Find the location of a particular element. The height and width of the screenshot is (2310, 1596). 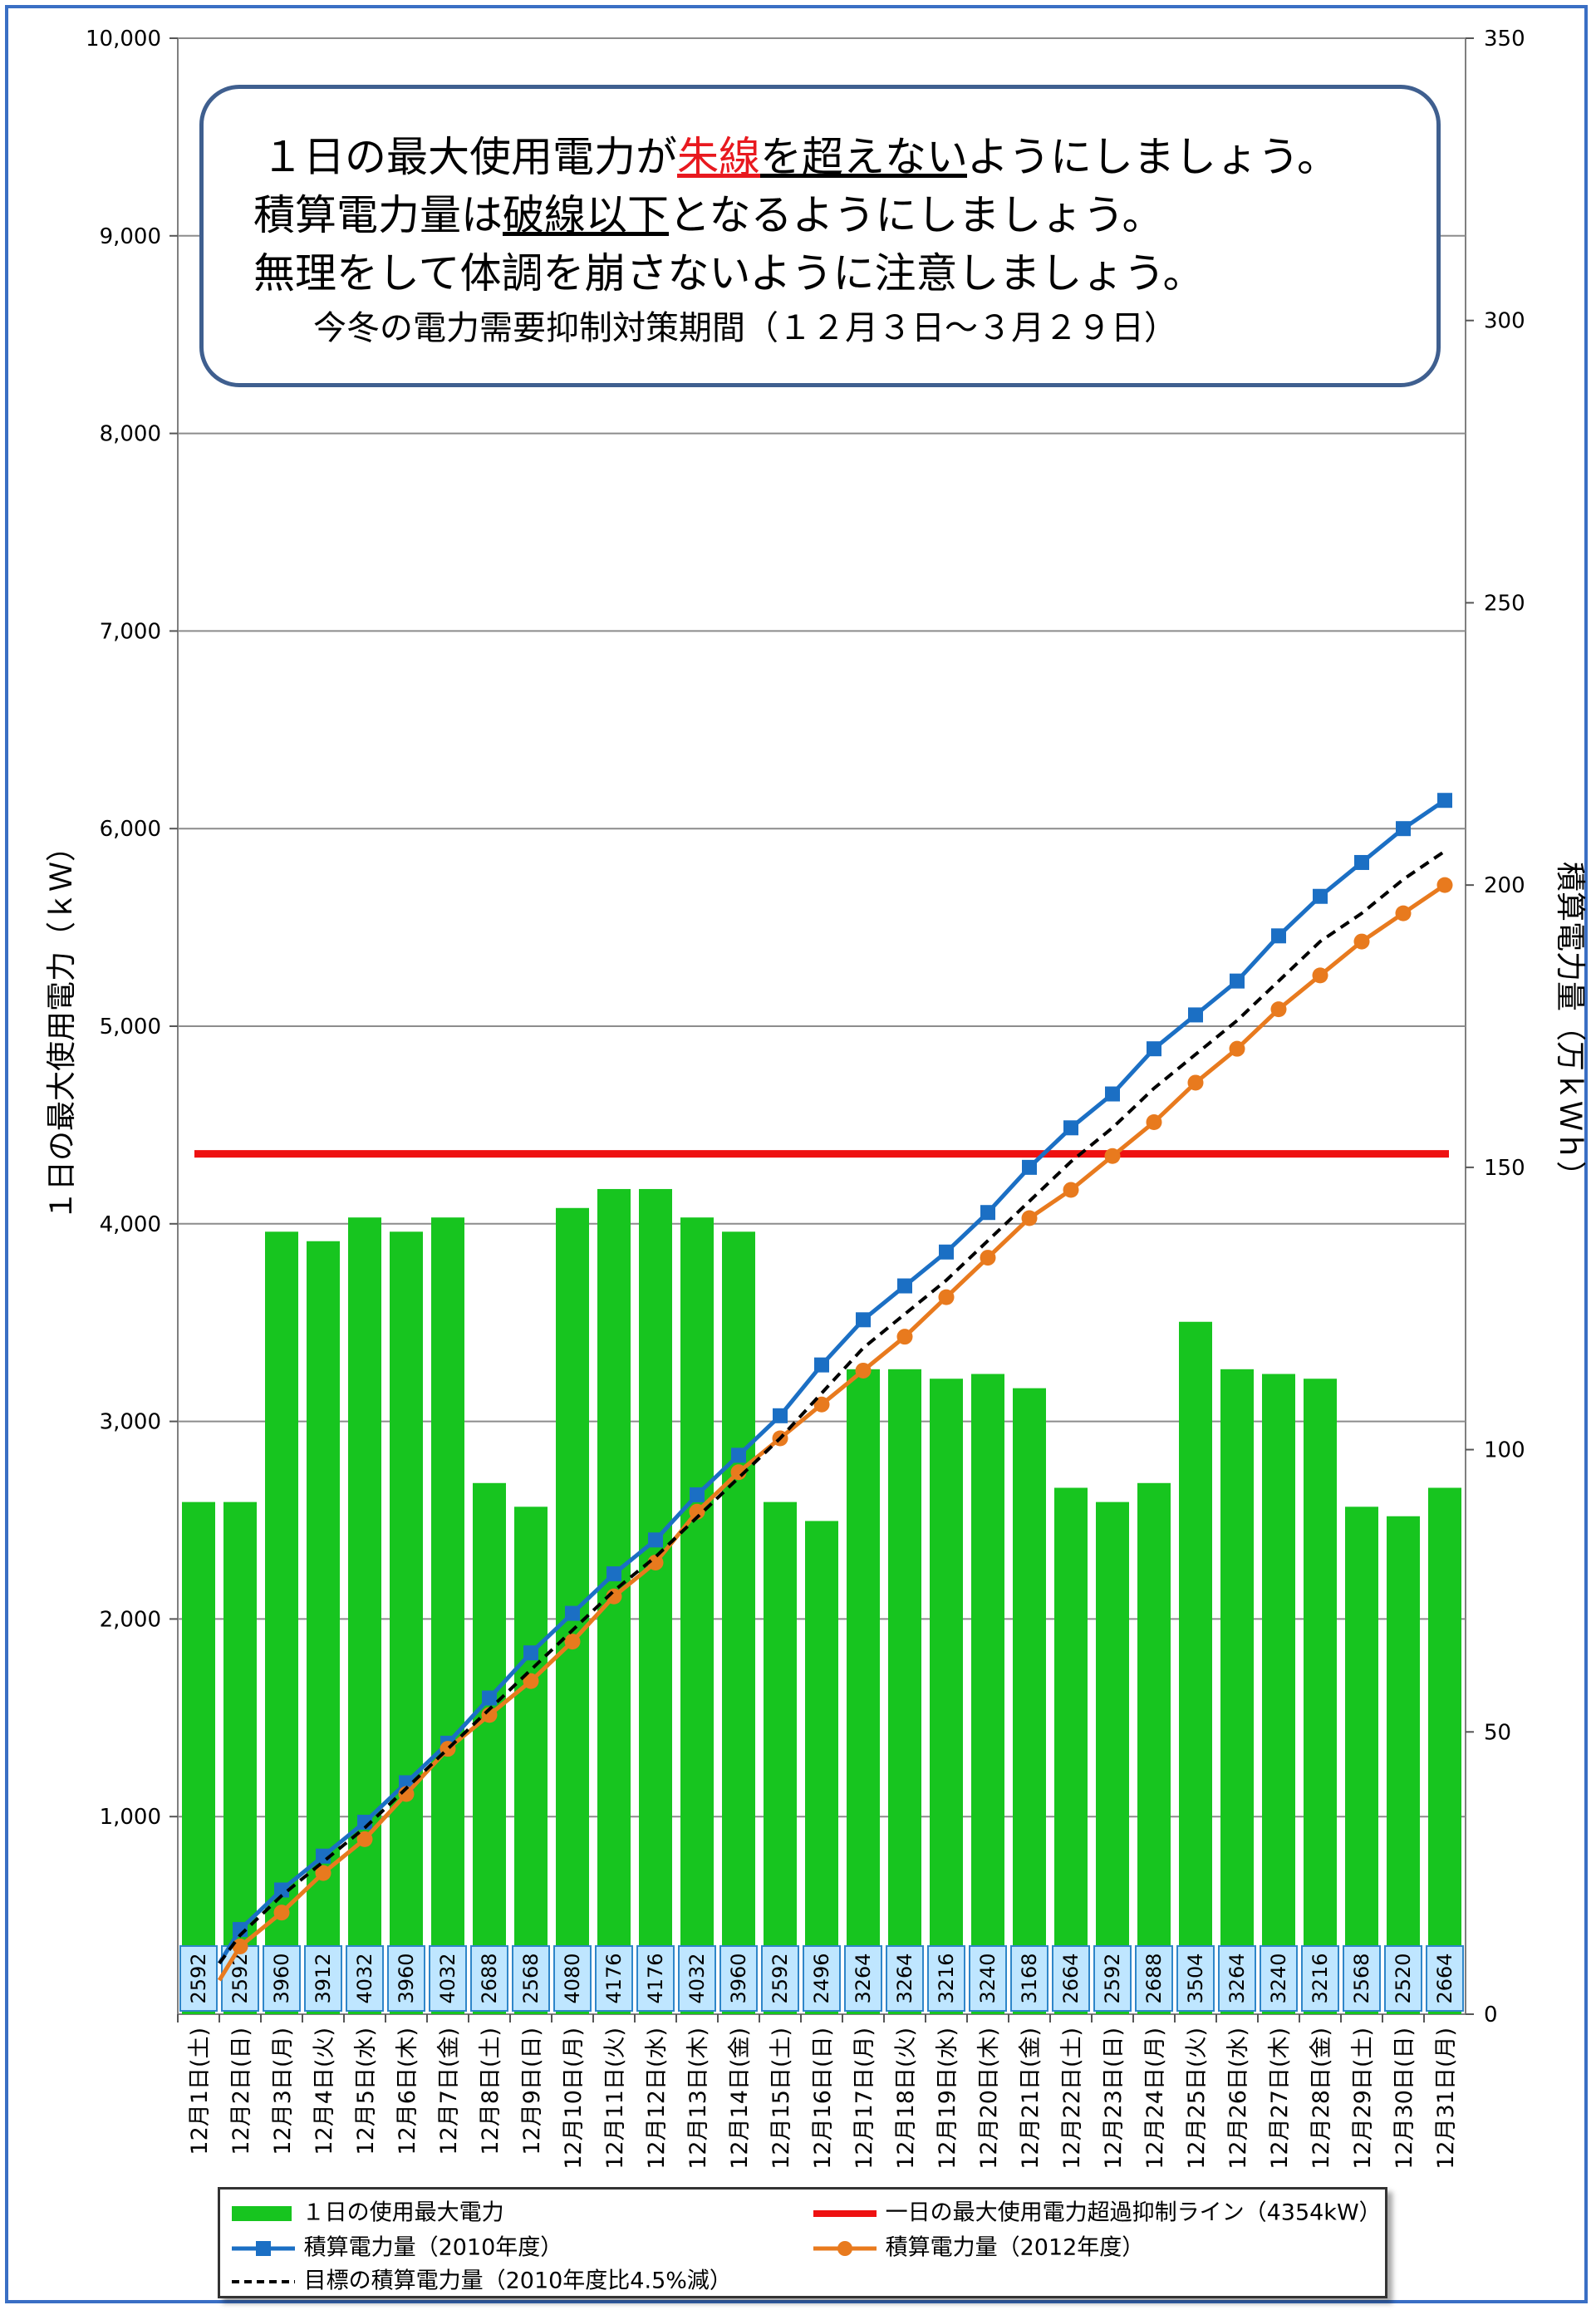

x-tick-label: 12月2日(日) is located at coordinates (241, 2091).